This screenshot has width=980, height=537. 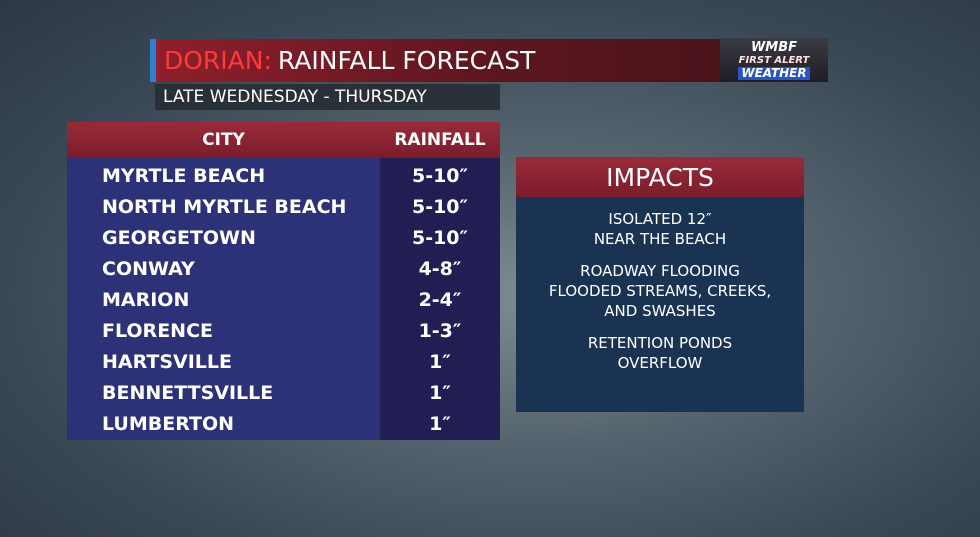 What do you see at coordinates (774, 47) in the screenshot?
I see `logo-text: WMBF` at bounding box center [774, 47].